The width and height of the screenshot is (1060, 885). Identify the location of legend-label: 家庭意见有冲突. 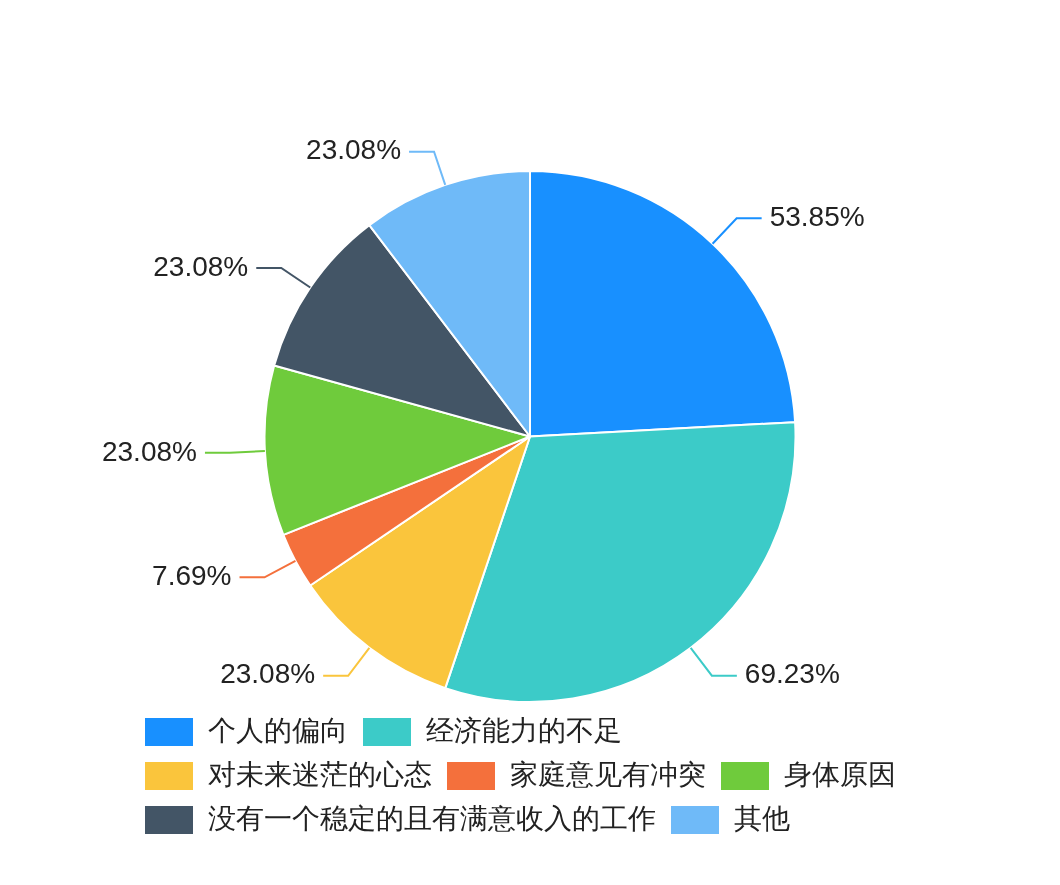
(608, 774).